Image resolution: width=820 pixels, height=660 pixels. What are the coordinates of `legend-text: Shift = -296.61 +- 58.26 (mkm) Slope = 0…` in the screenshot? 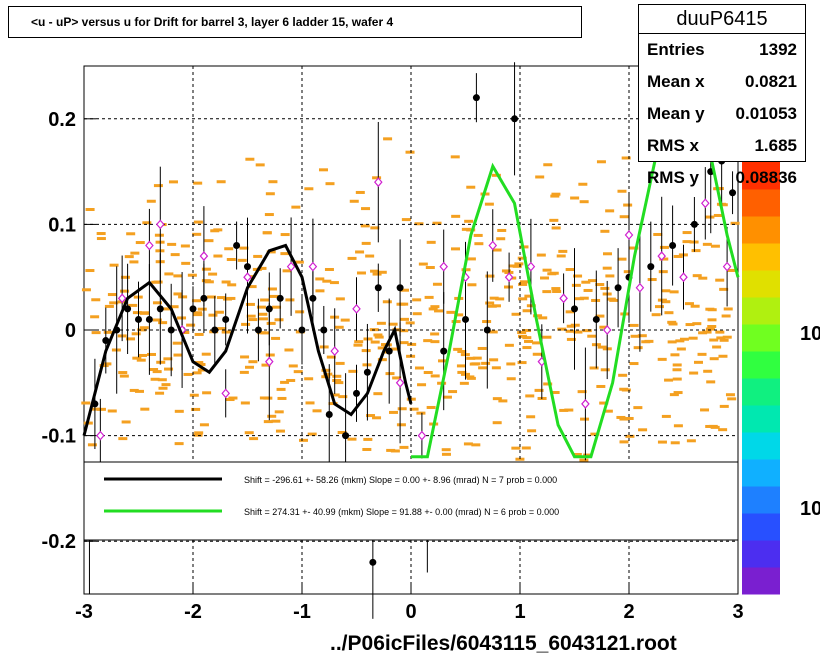 It's located at (400, 480).